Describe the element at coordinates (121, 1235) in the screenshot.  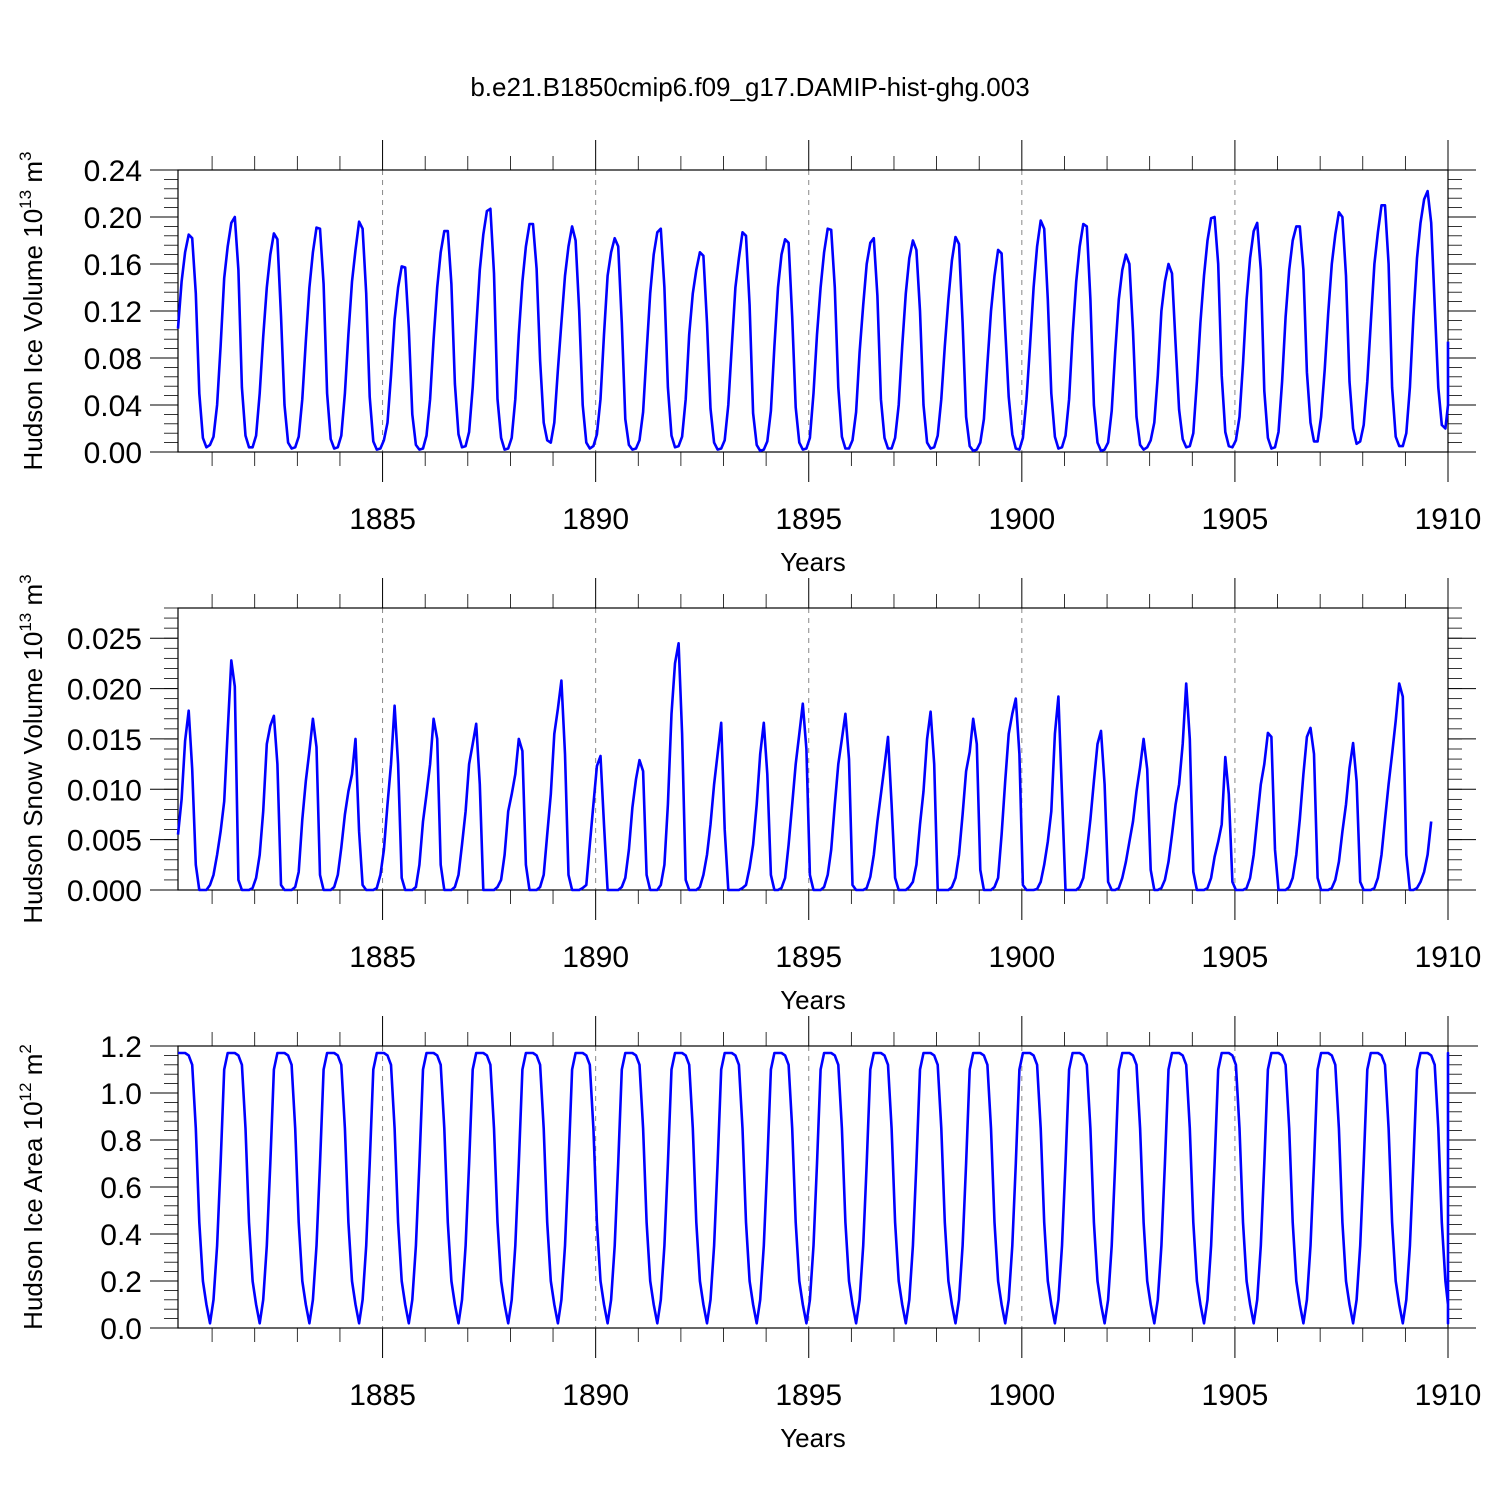
I see `panel-ice-area-ytick-label: 0.4` at that location.